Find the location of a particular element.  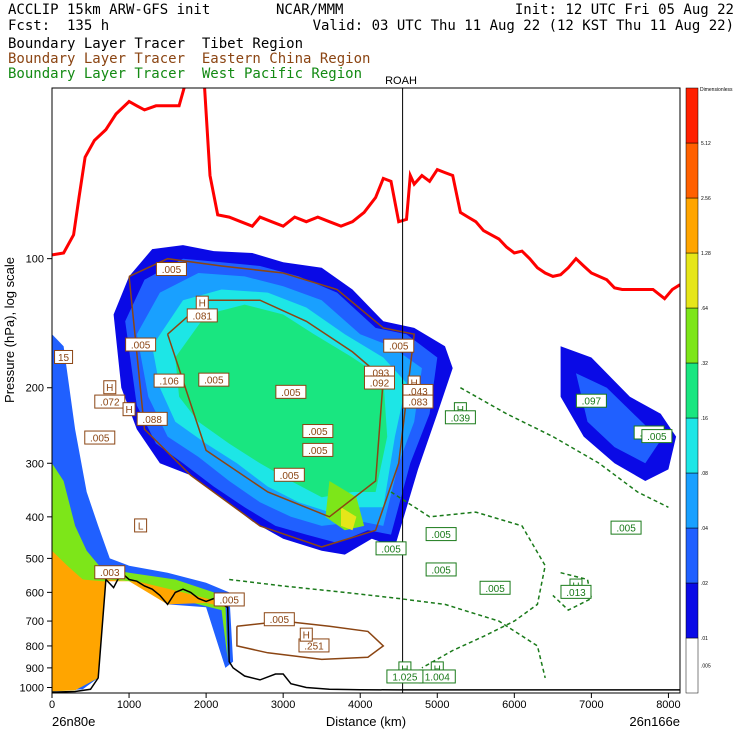

colorbar-level-label: .02 is located at coordinates (704, 584).